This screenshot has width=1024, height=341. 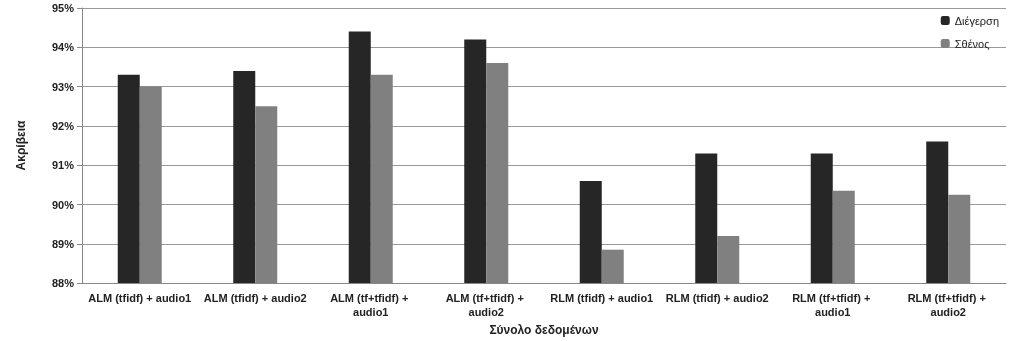 I want to click on x-tick-label: ALM (tf+tfidf) + audio1, so click(x=371, y=305).